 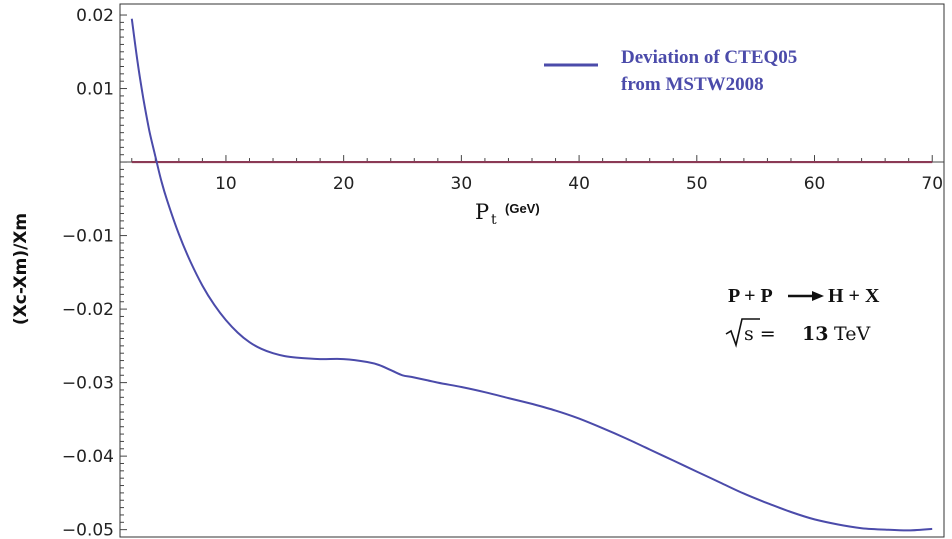 I want to click on y-tick-label: 0.02, so click(x=95, y=16).